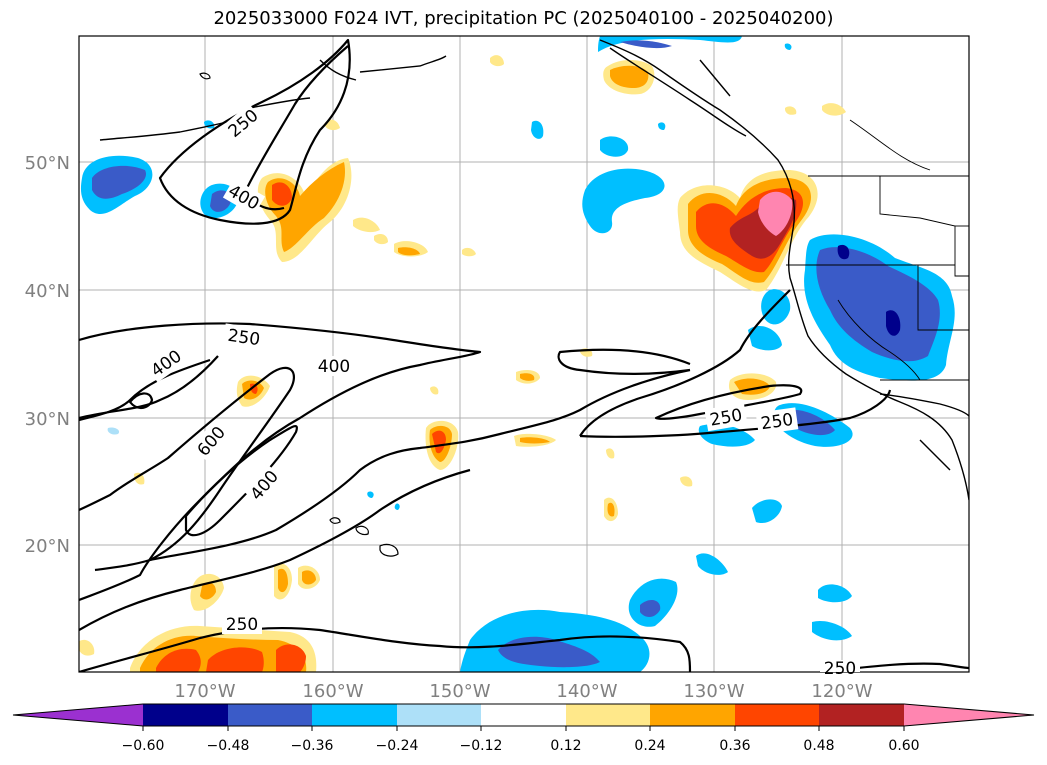  What do you see at coordinates (903, 746) in the screenshot?
I see `colorbar-tick-label: 0.60` at bounding box center [903, 746].